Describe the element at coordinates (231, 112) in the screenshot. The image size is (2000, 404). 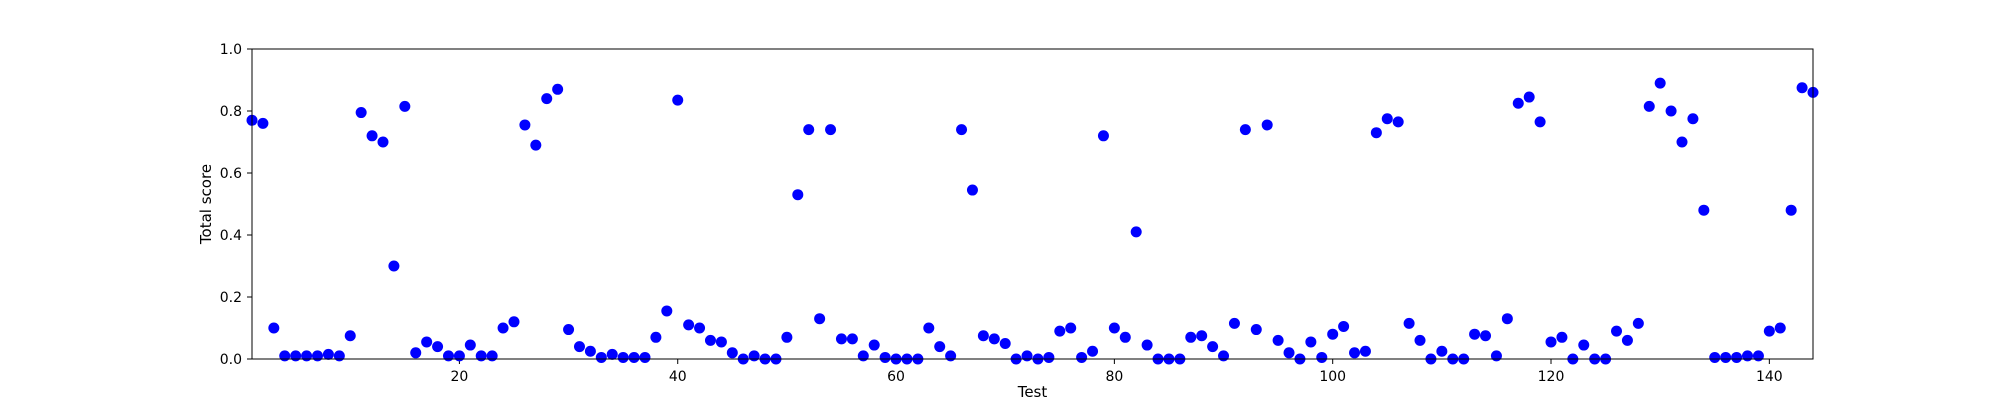
I see `y-tick-label: 0.8` at that location.